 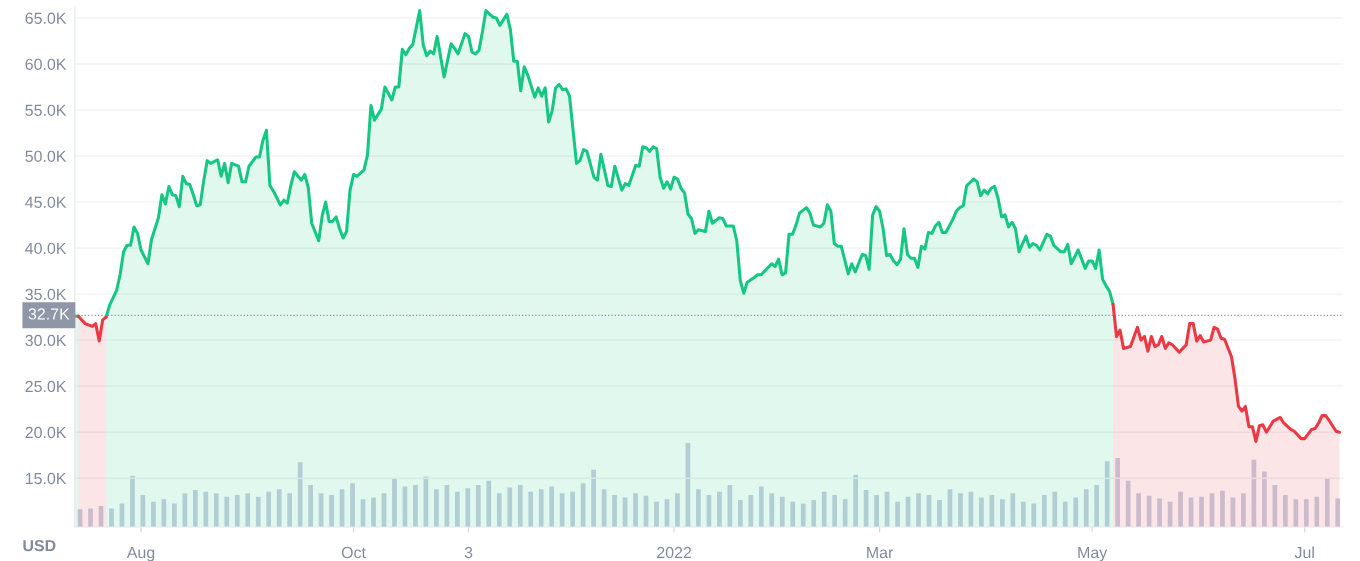 What do you see at coordinates (674, 552) in the screenshot?
I see `x-tick-label: 2022` at bounding box center [674, 552].